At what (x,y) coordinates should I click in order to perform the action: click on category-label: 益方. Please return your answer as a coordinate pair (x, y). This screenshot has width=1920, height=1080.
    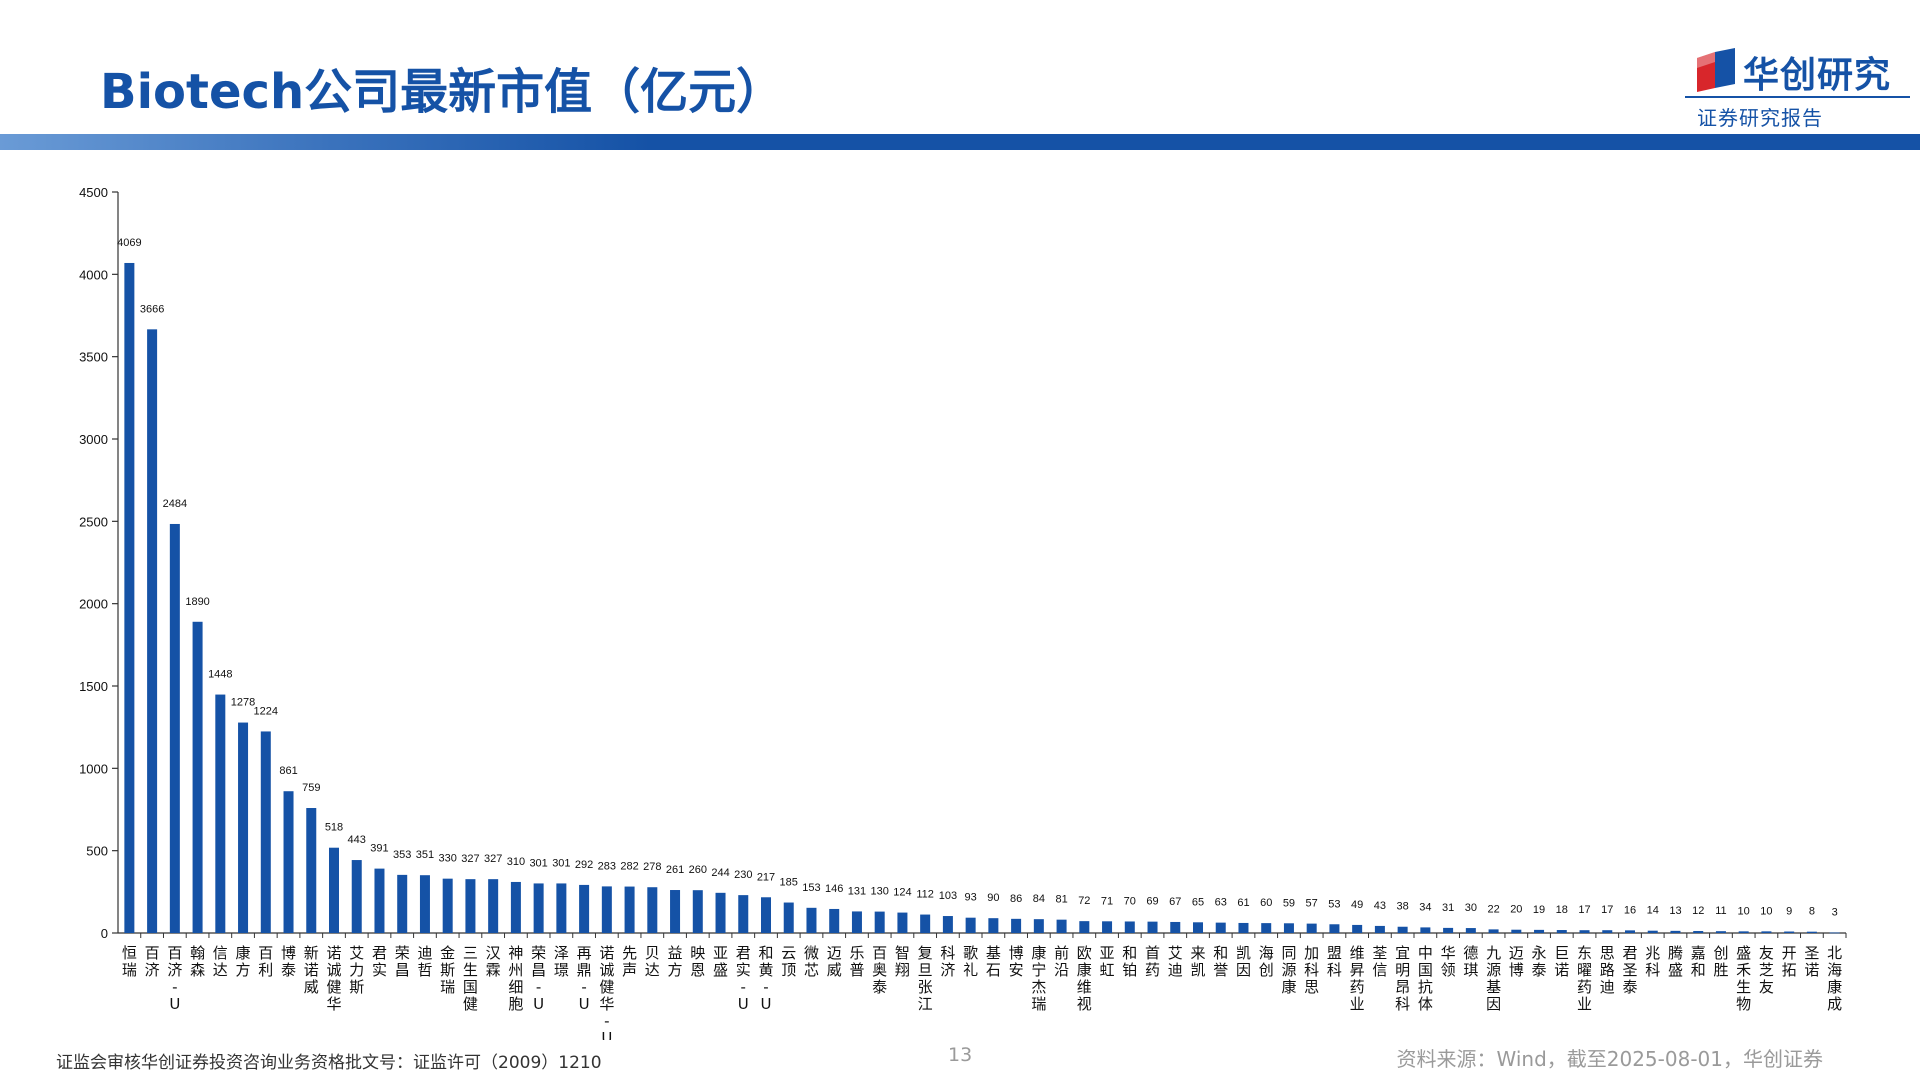
    Looking at the image, I should click on (675, 961).